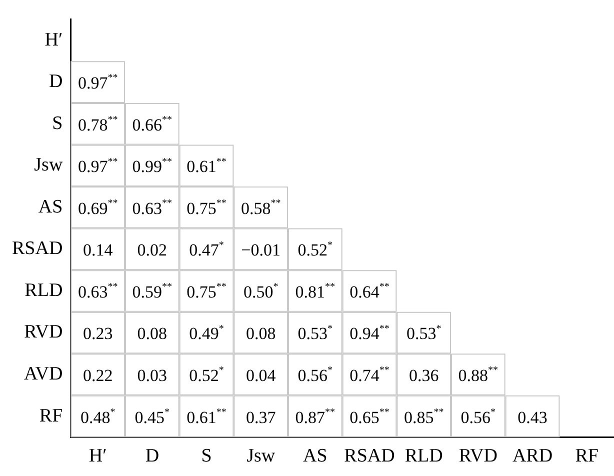 This screenshot has height=476, width=614. I want to click on data-label: 0.03, so click(152, 375).